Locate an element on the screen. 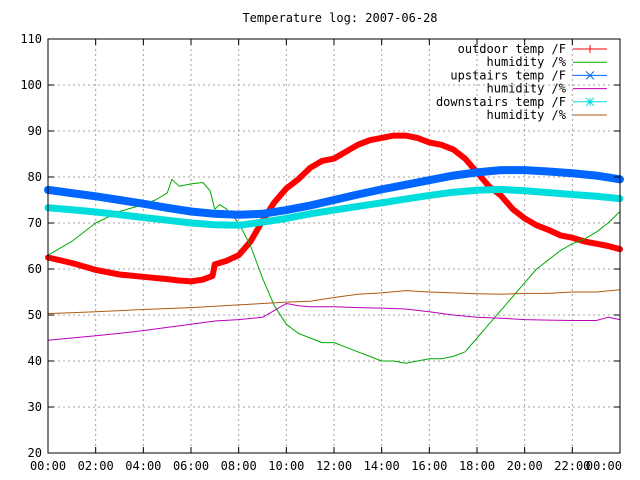 This screenshot has height=480, width=640. x-tick-label: 18:00 is located at coordinates (477, 466).